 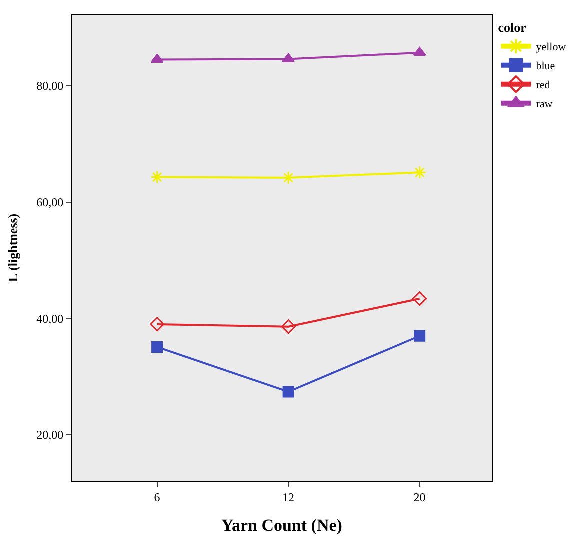 I want to click on legend-label: raw, so click(x=544, y=104).